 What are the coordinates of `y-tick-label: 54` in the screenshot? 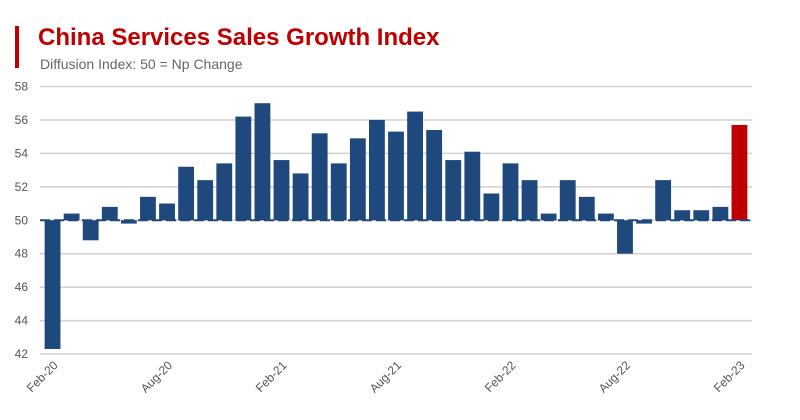 It's located at (22, 153).